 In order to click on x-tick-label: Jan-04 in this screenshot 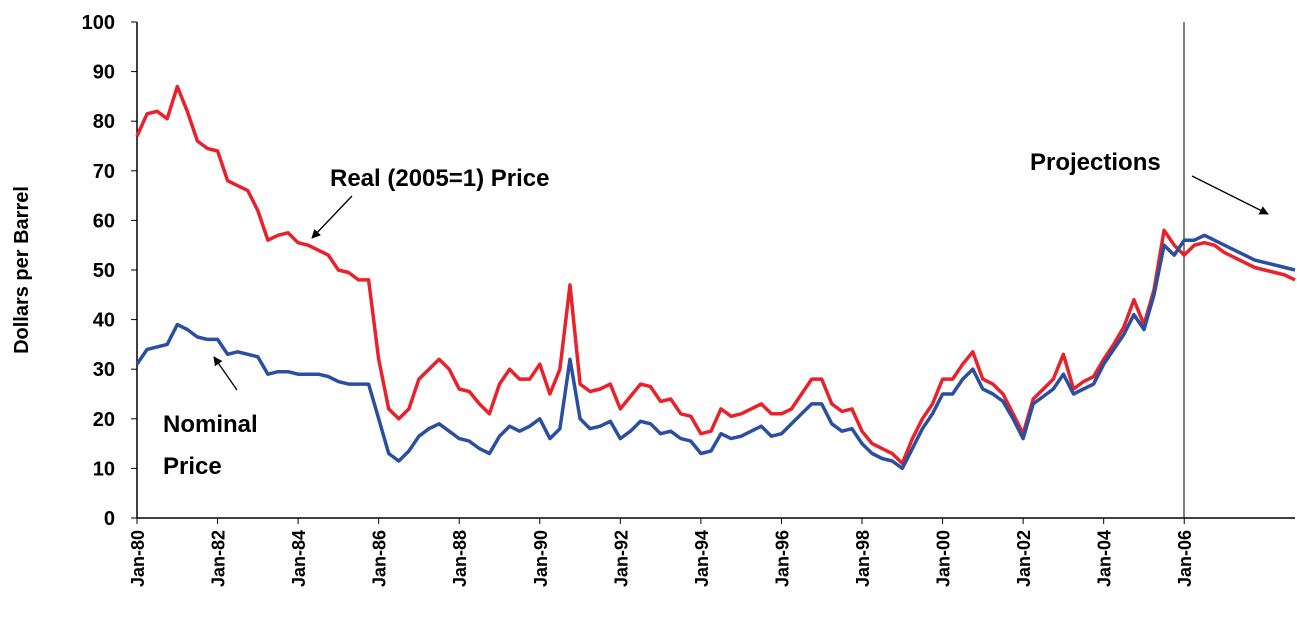, I will do `click(1105, 558)`.